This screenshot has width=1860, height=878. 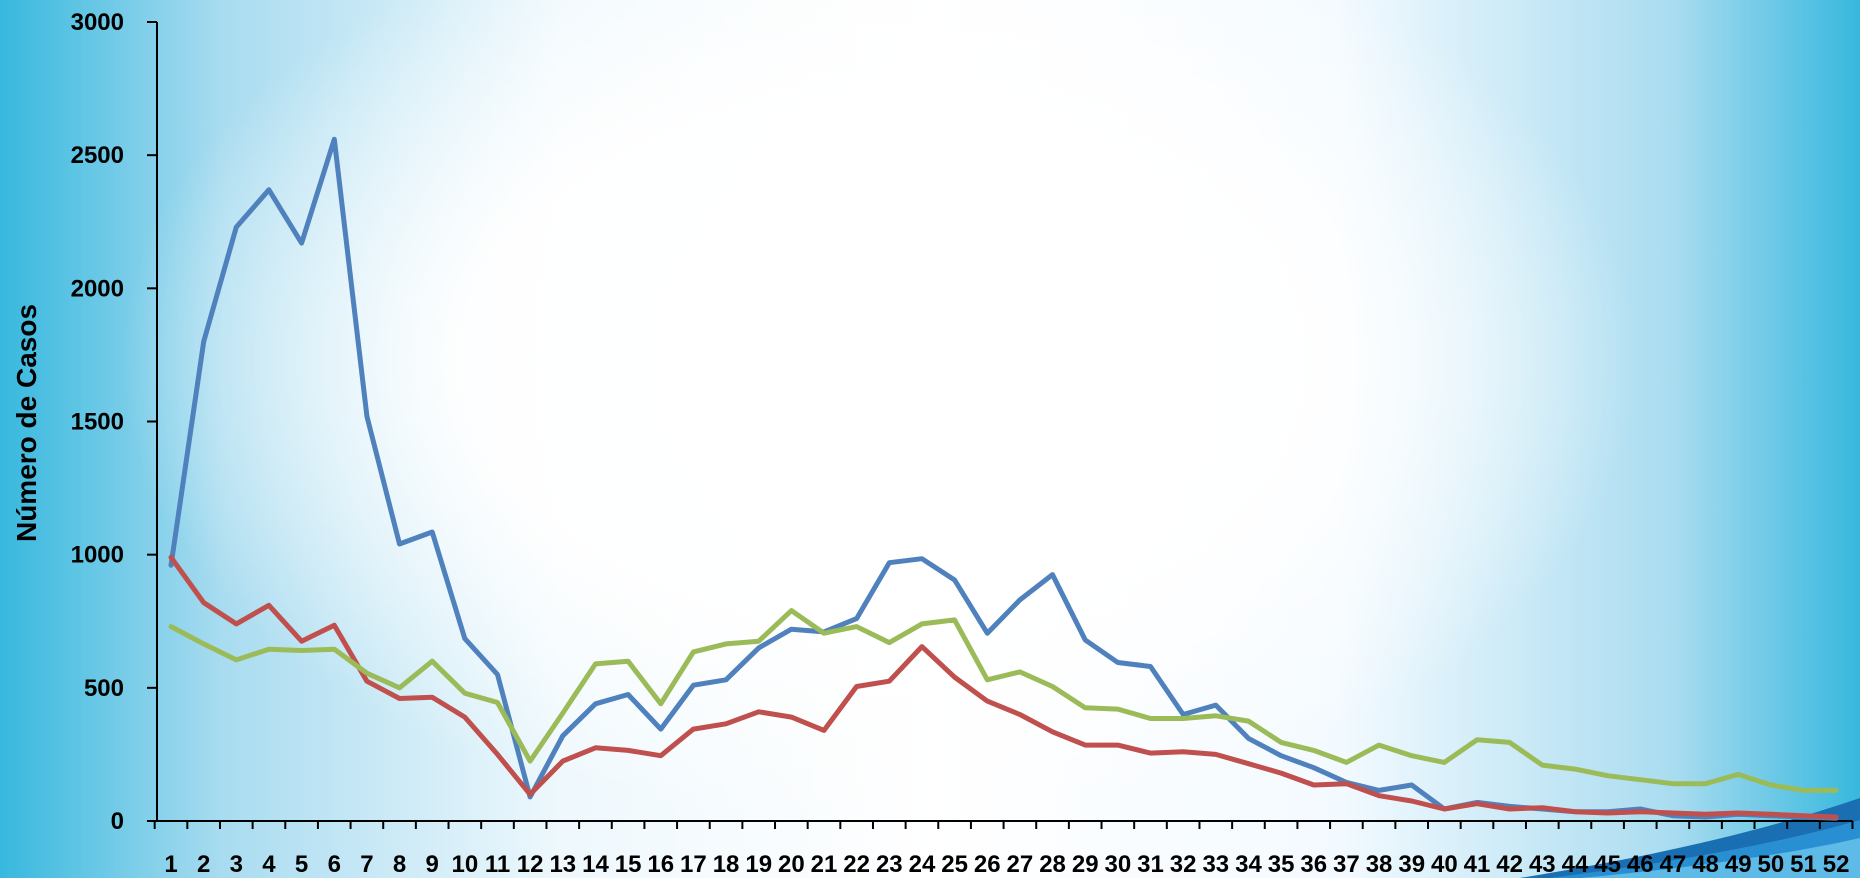 I want to click on x-tick-label: 20, so click(x=791, y=864).